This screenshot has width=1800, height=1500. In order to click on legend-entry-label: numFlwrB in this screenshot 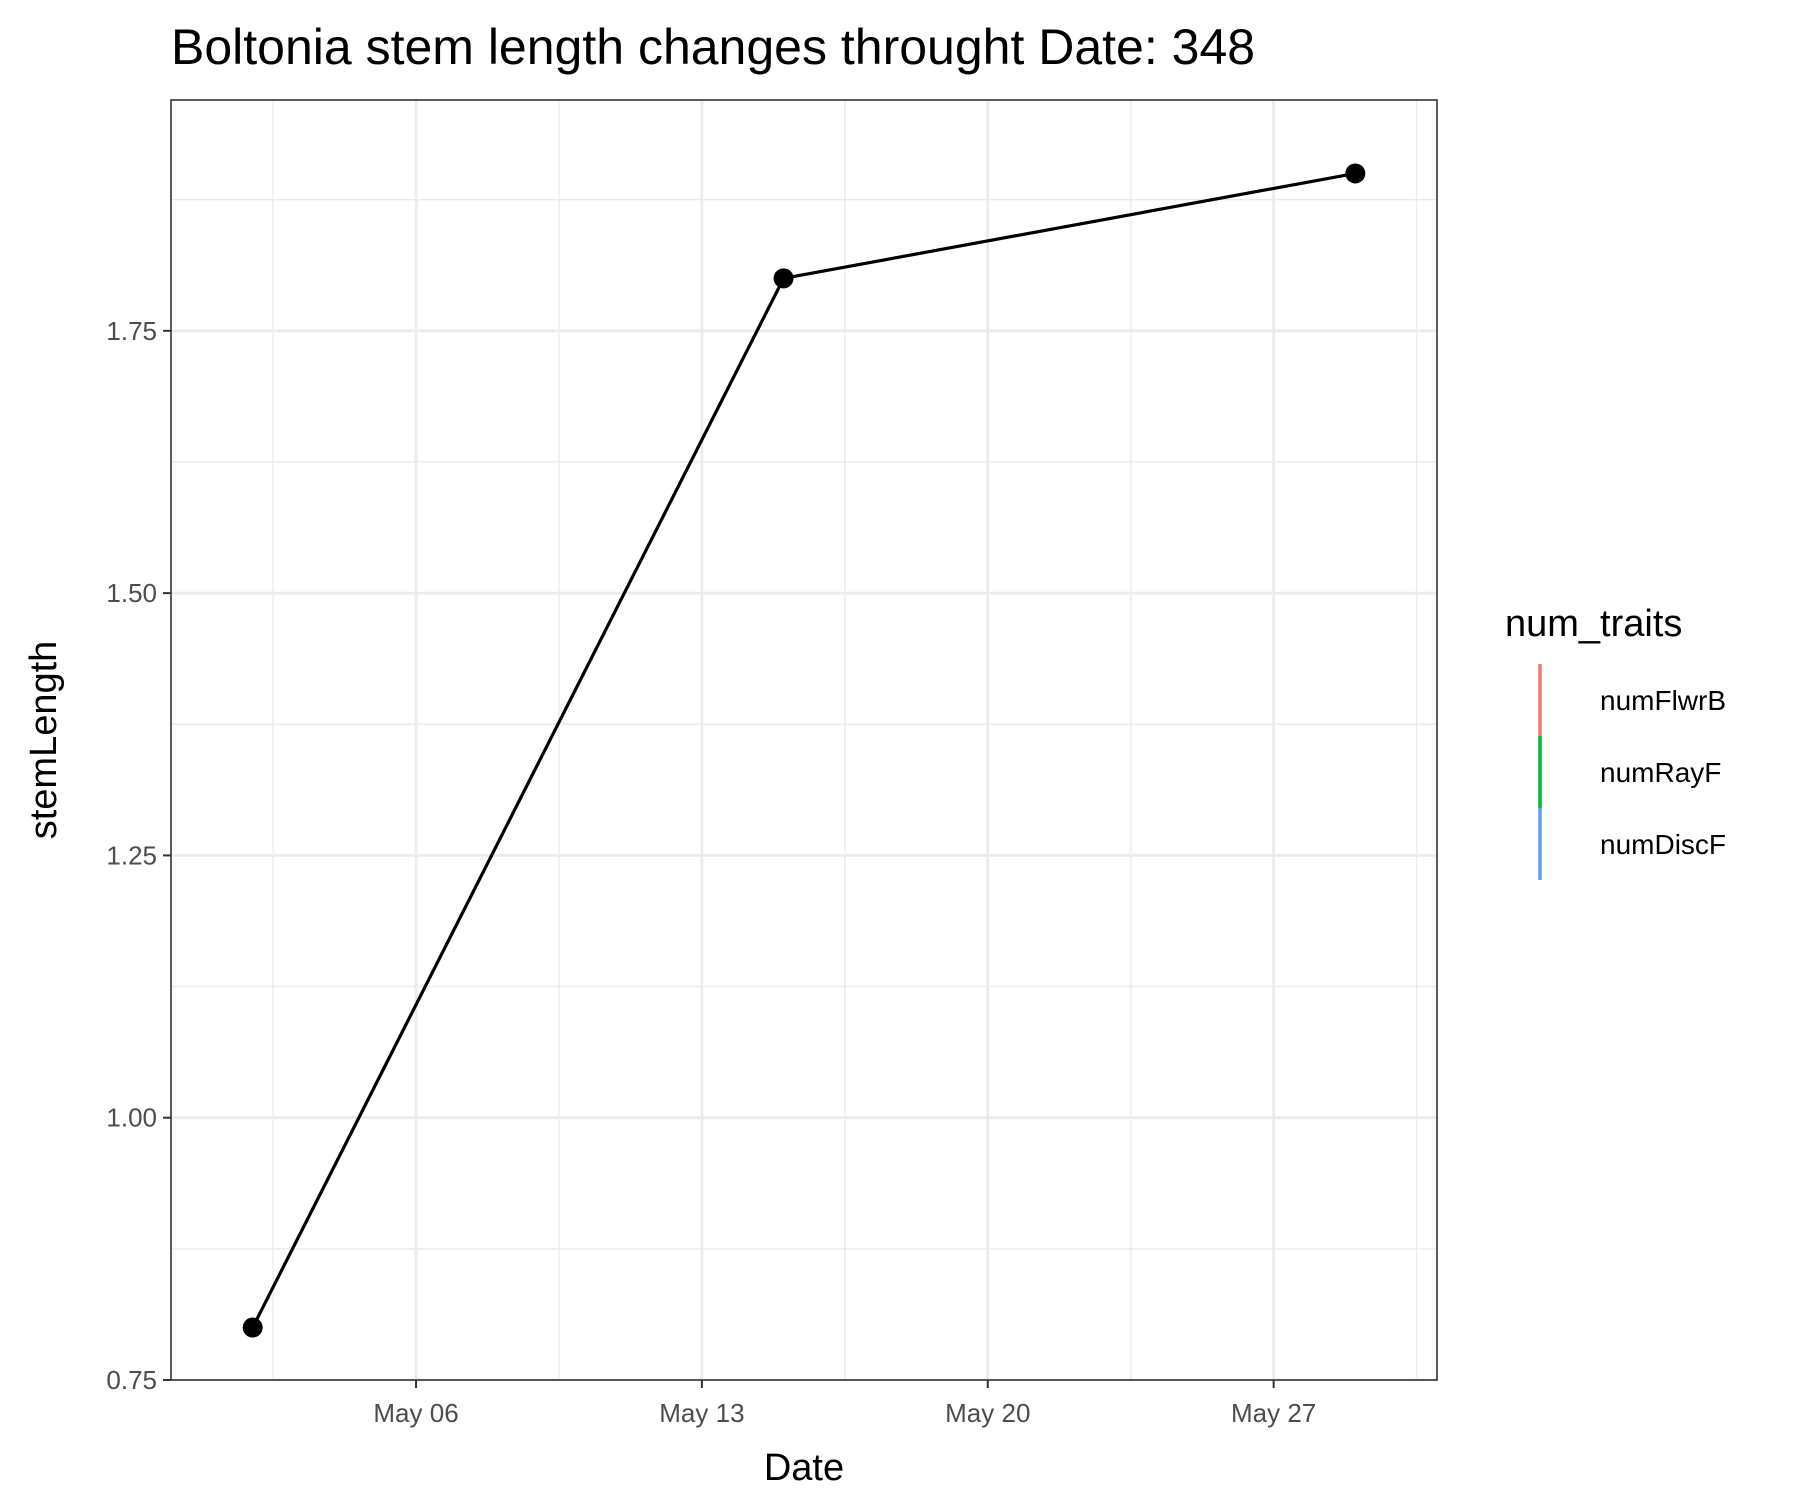, I will do `click(1663, 700)`.